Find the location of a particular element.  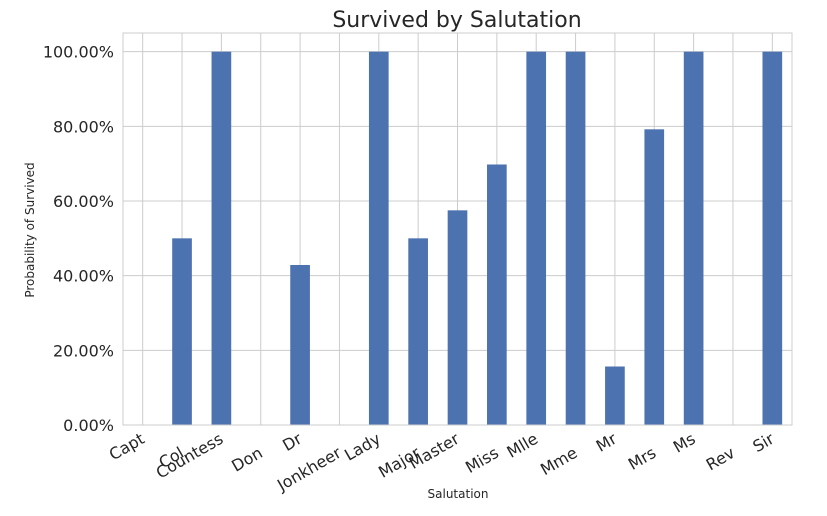

x-tick-label: Mme is located at coordinates (558, 461).